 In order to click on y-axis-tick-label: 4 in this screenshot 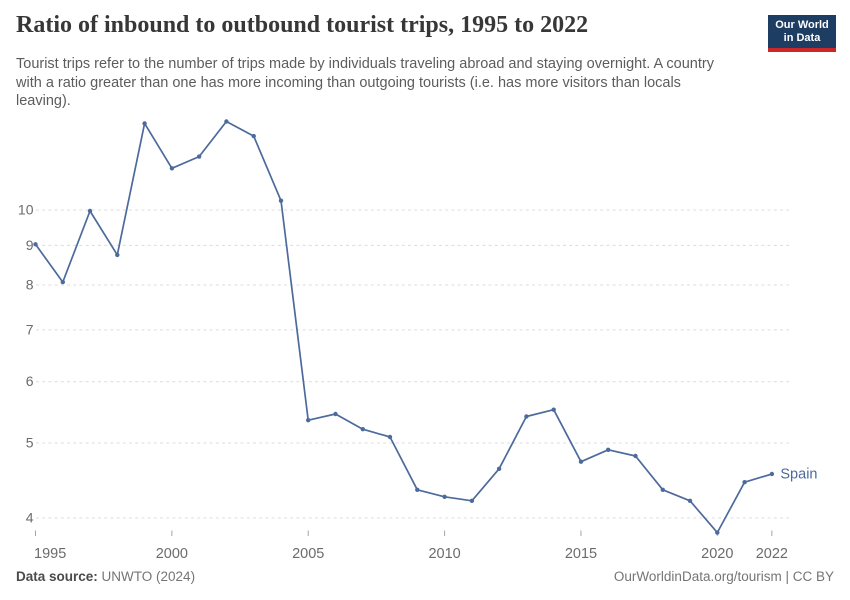, I will do `click(30, 518)`.